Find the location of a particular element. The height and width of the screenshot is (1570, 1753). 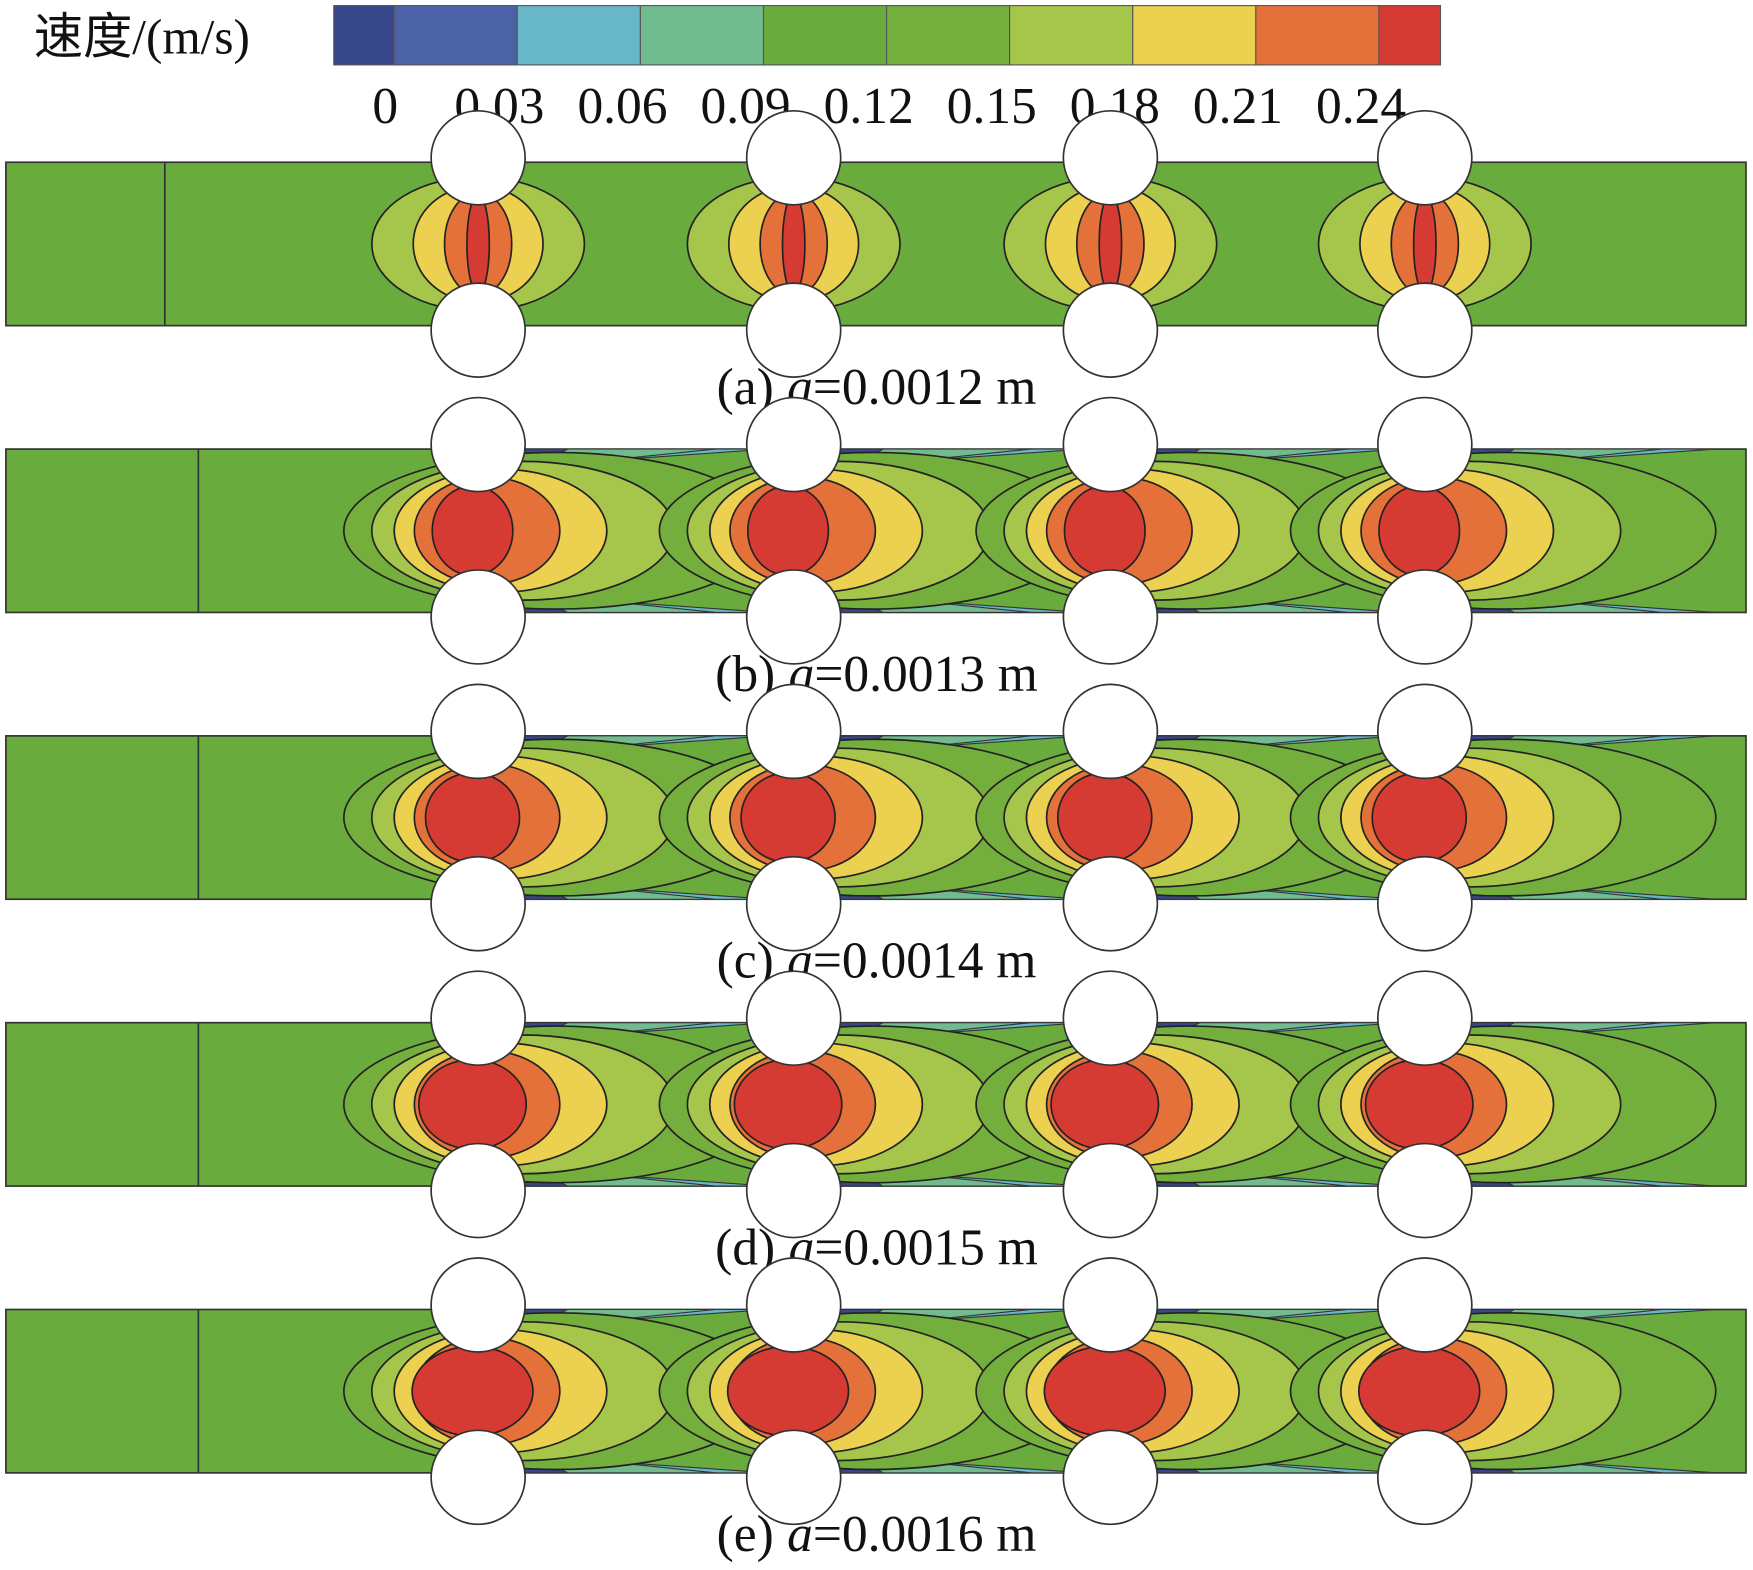

colorbar-tick-label: 0.12 is located at coordinates (869, 106).